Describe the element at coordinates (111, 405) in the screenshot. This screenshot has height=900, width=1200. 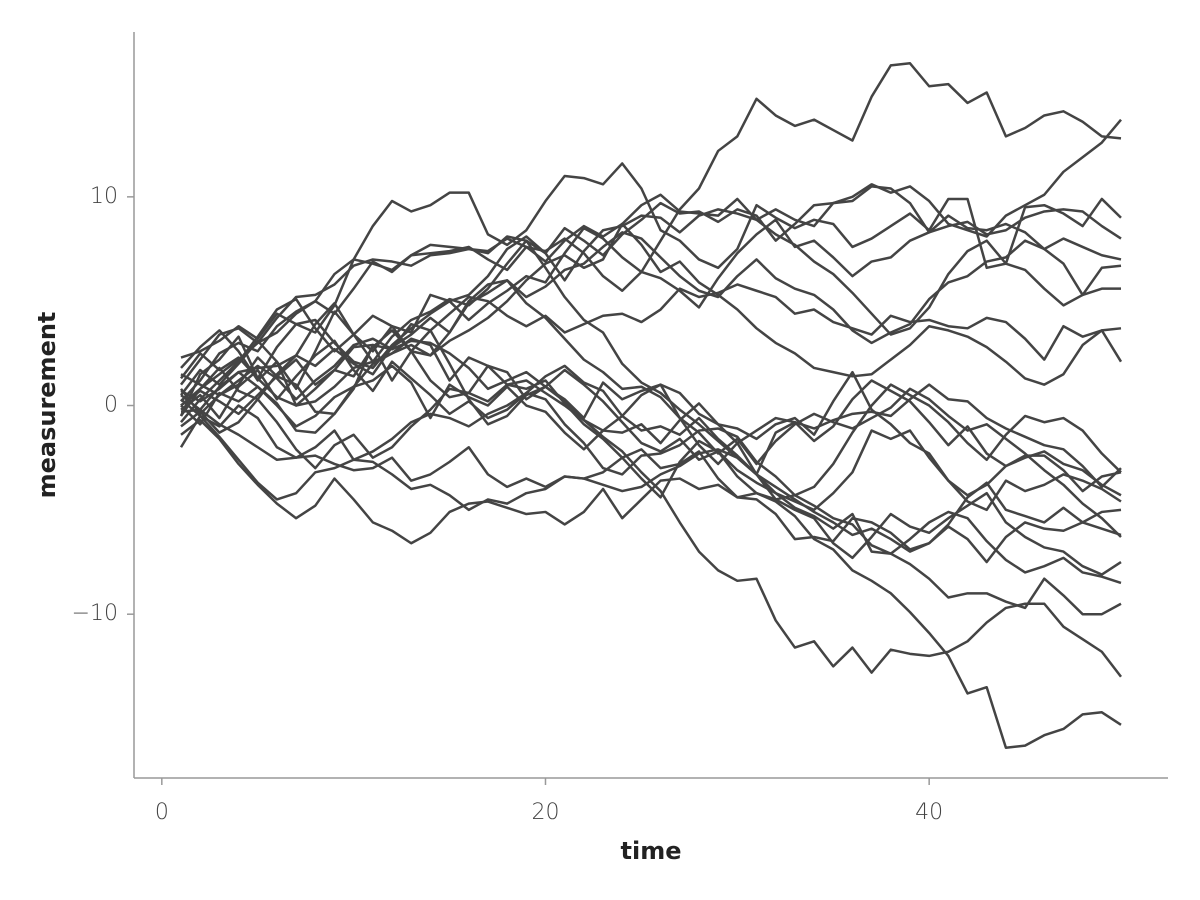
I see `y-tick-label: 0` at that location.